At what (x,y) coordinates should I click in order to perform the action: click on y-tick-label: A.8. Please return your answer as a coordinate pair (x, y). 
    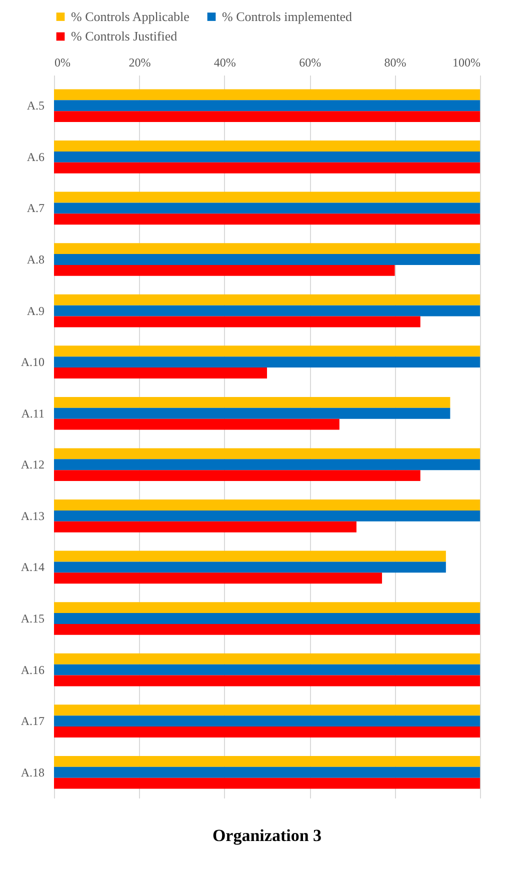
    Looking at the image, I should click on (35, 259).